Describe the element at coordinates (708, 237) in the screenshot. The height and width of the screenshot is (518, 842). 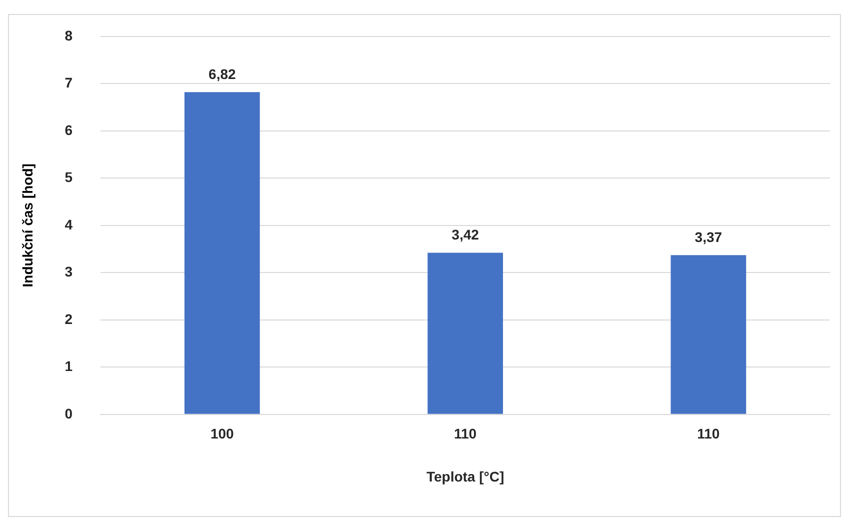
I see `data-label: 3,37` at that location.